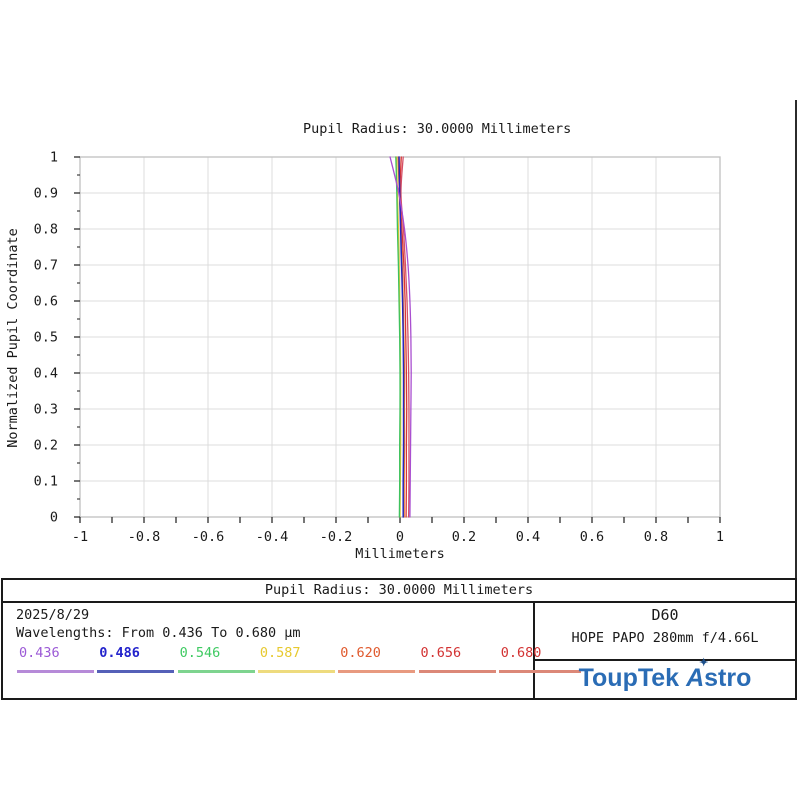  Describe the element at coordinates (665, 638) in the screenshot. I see `lens-description: HOPE PAPO 280mm f/4.66L` at that location.